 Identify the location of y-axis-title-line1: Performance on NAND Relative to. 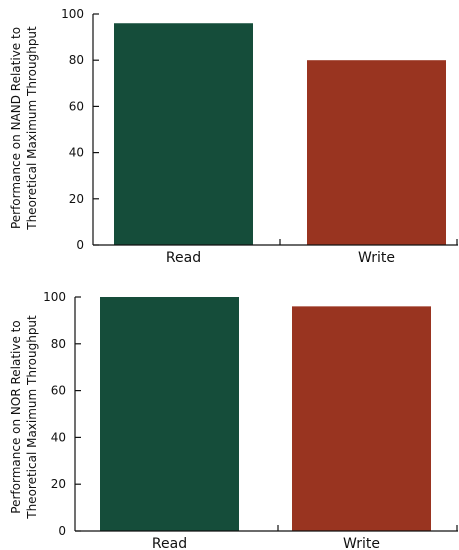
(16, 128).